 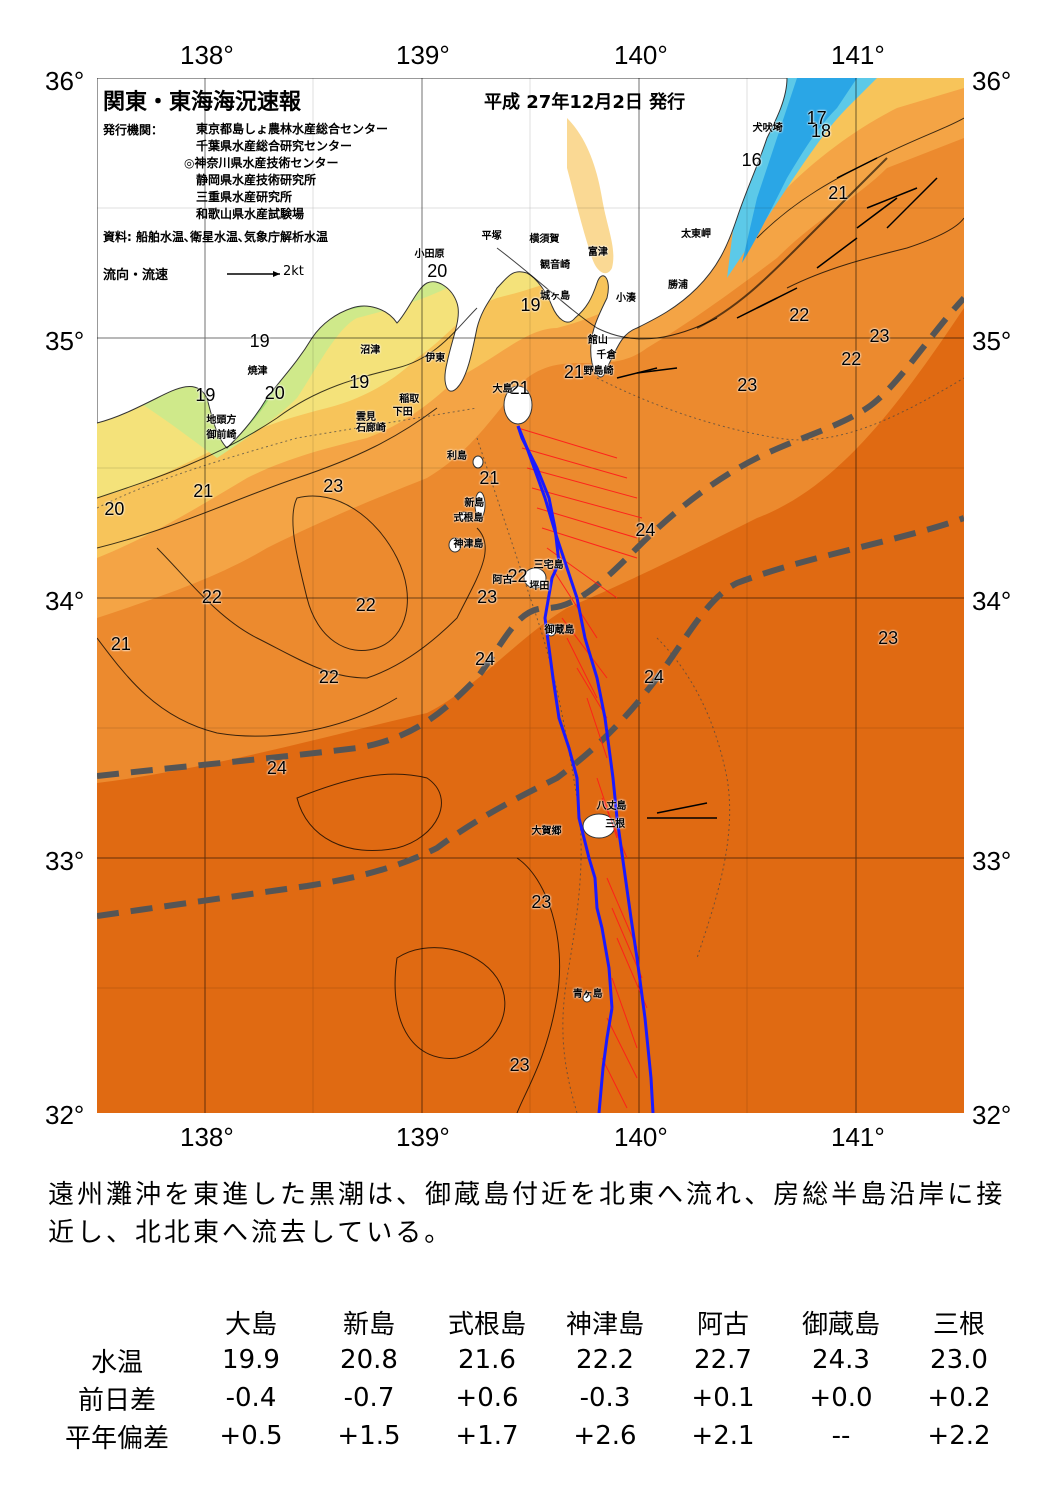 What do you see at coordinates (559, 630) in the screenshot?
I see `place-name: 御蔵島` at bounding box center [559, 630].